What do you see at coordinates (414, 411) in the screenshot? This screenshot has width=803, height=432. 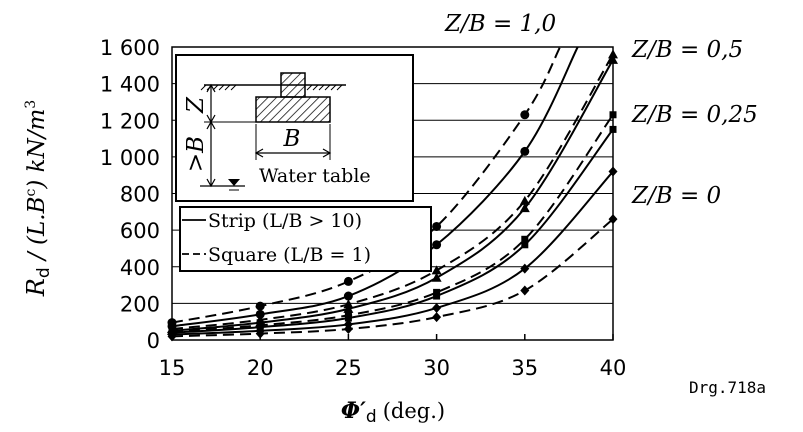 I see `x-axis-unit: (deg.)` at bounding box center [414, 411].